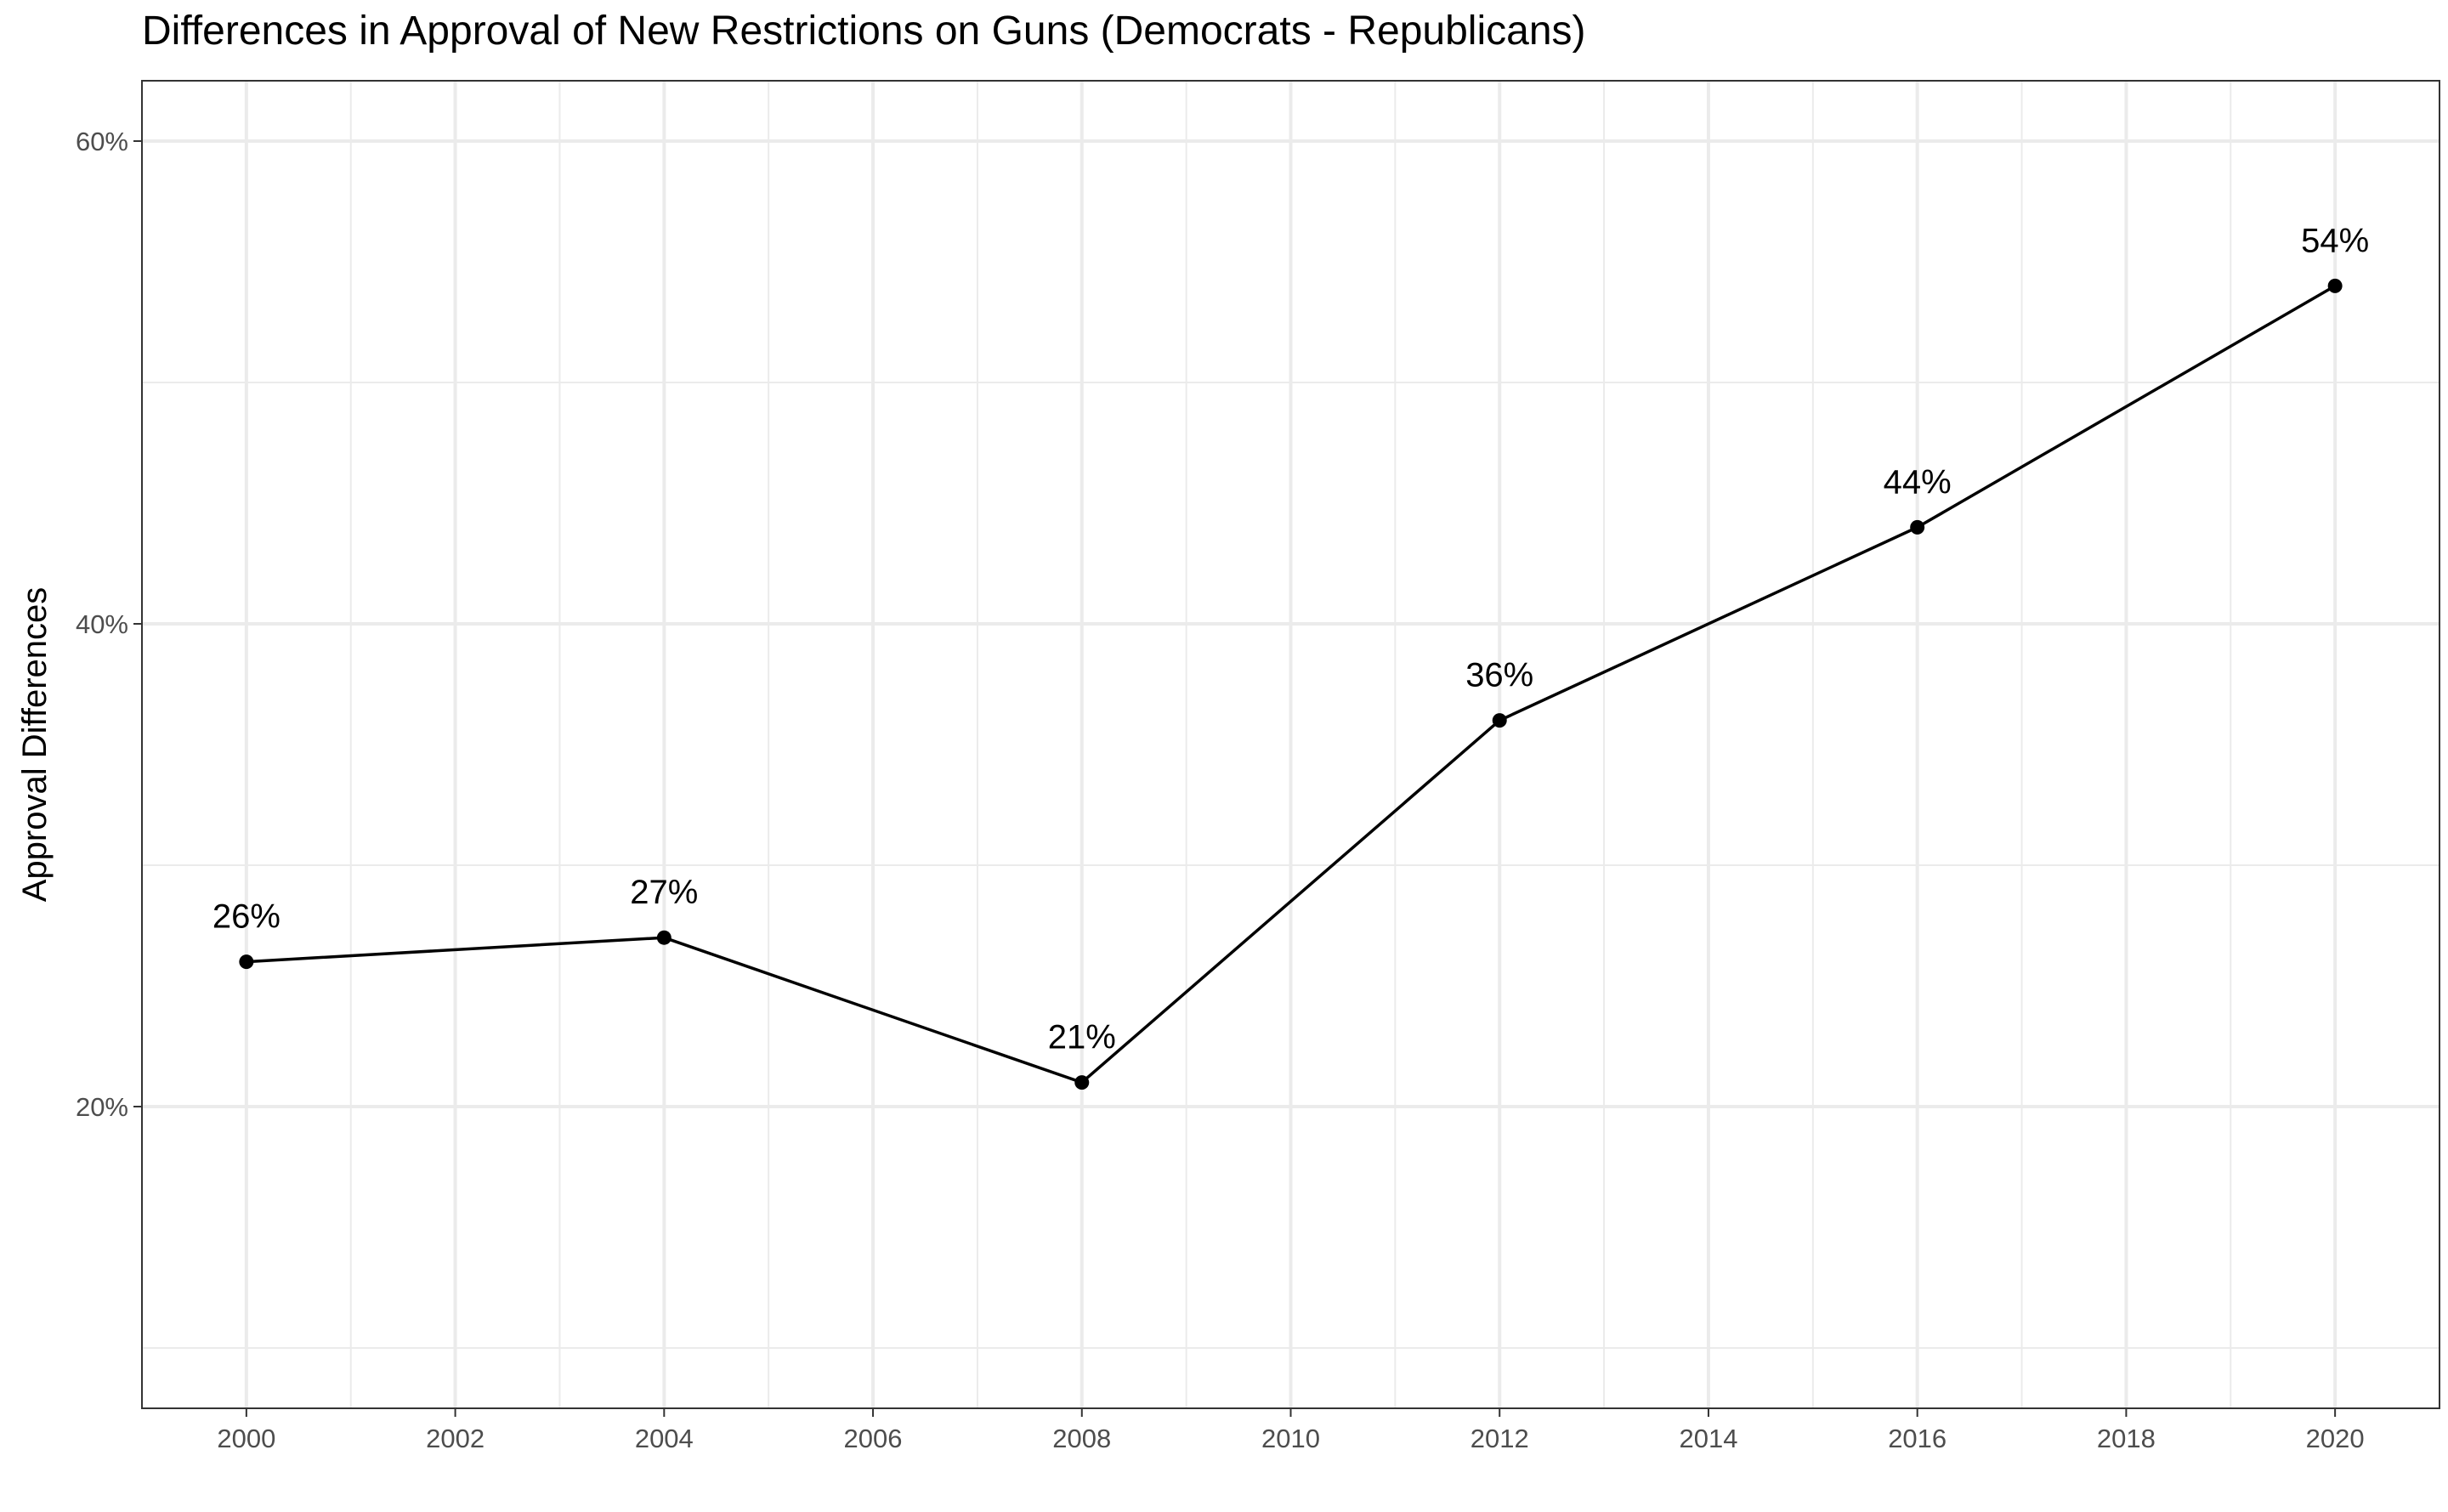 Image resolution: width=2448 pixels, height=1512 pixels. Describe the element at coordinates (1708, 1438) in the screenshot. I see `x-tick-label: 2014` at that location.